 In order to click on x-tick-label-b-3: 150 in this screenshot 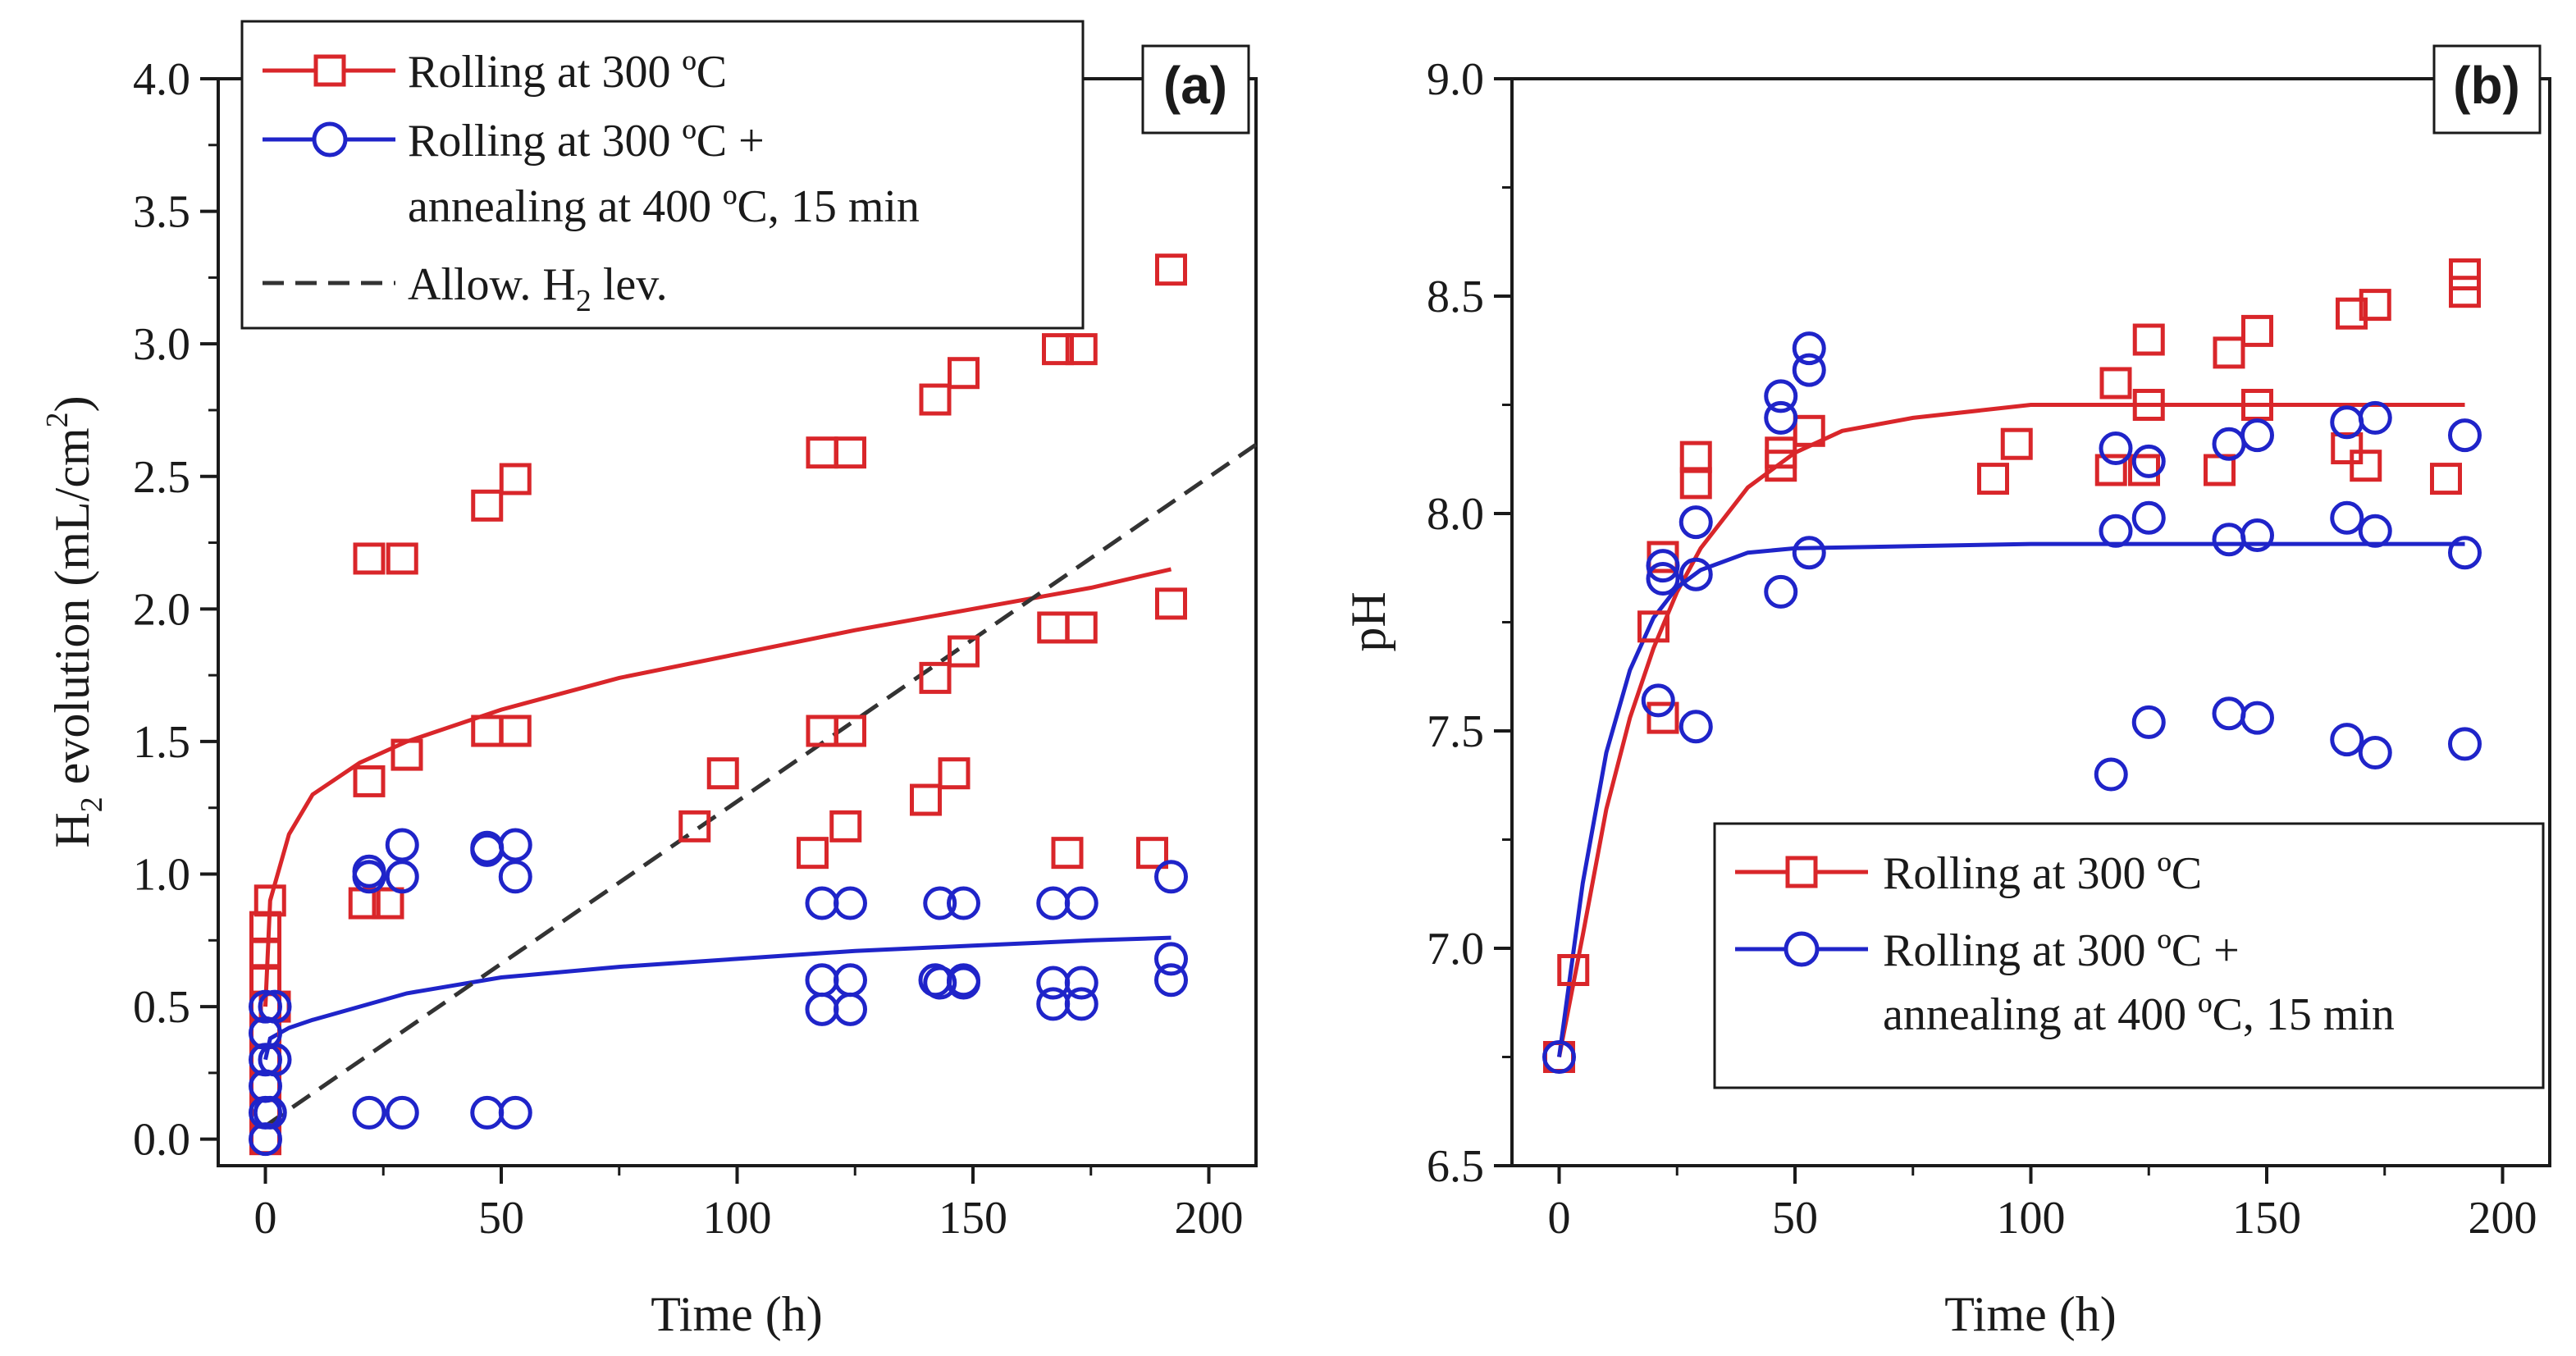, I will do `click(2267, 1218)`.